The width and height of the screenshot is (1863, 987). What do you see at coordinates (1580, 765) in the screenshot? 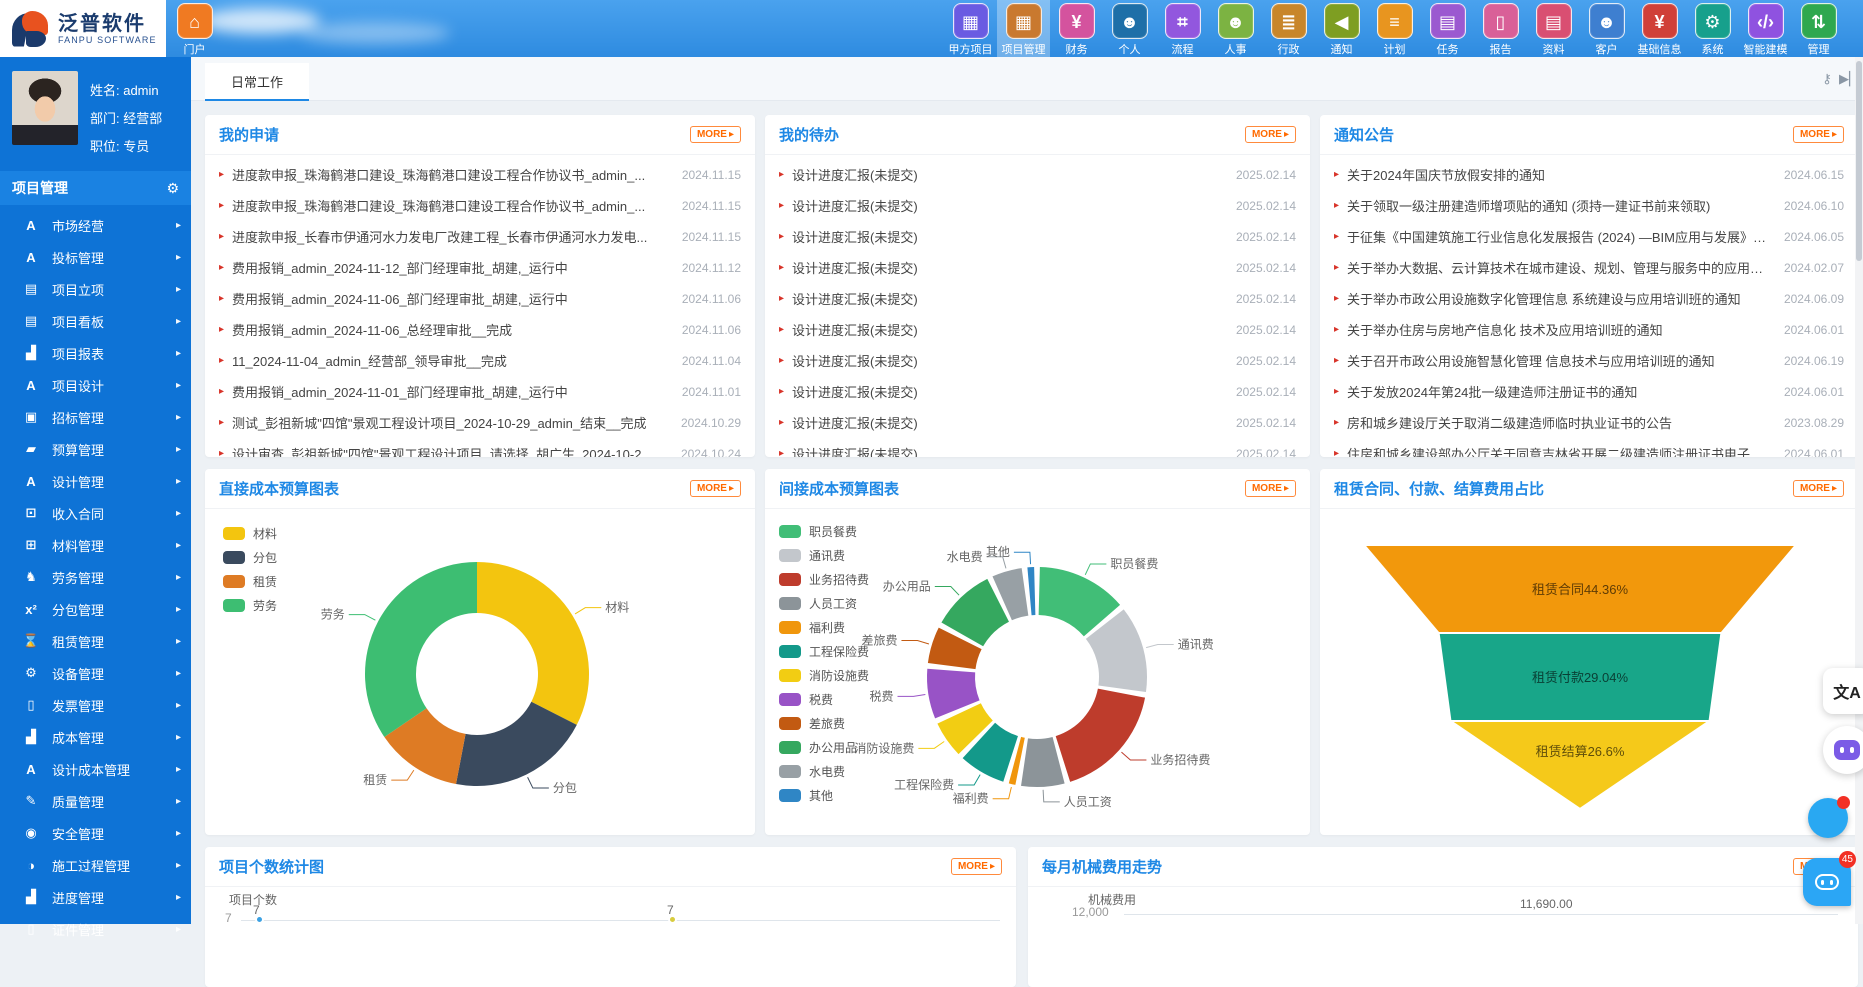
I see `funnel-band` at bounding box center [1580, 765].